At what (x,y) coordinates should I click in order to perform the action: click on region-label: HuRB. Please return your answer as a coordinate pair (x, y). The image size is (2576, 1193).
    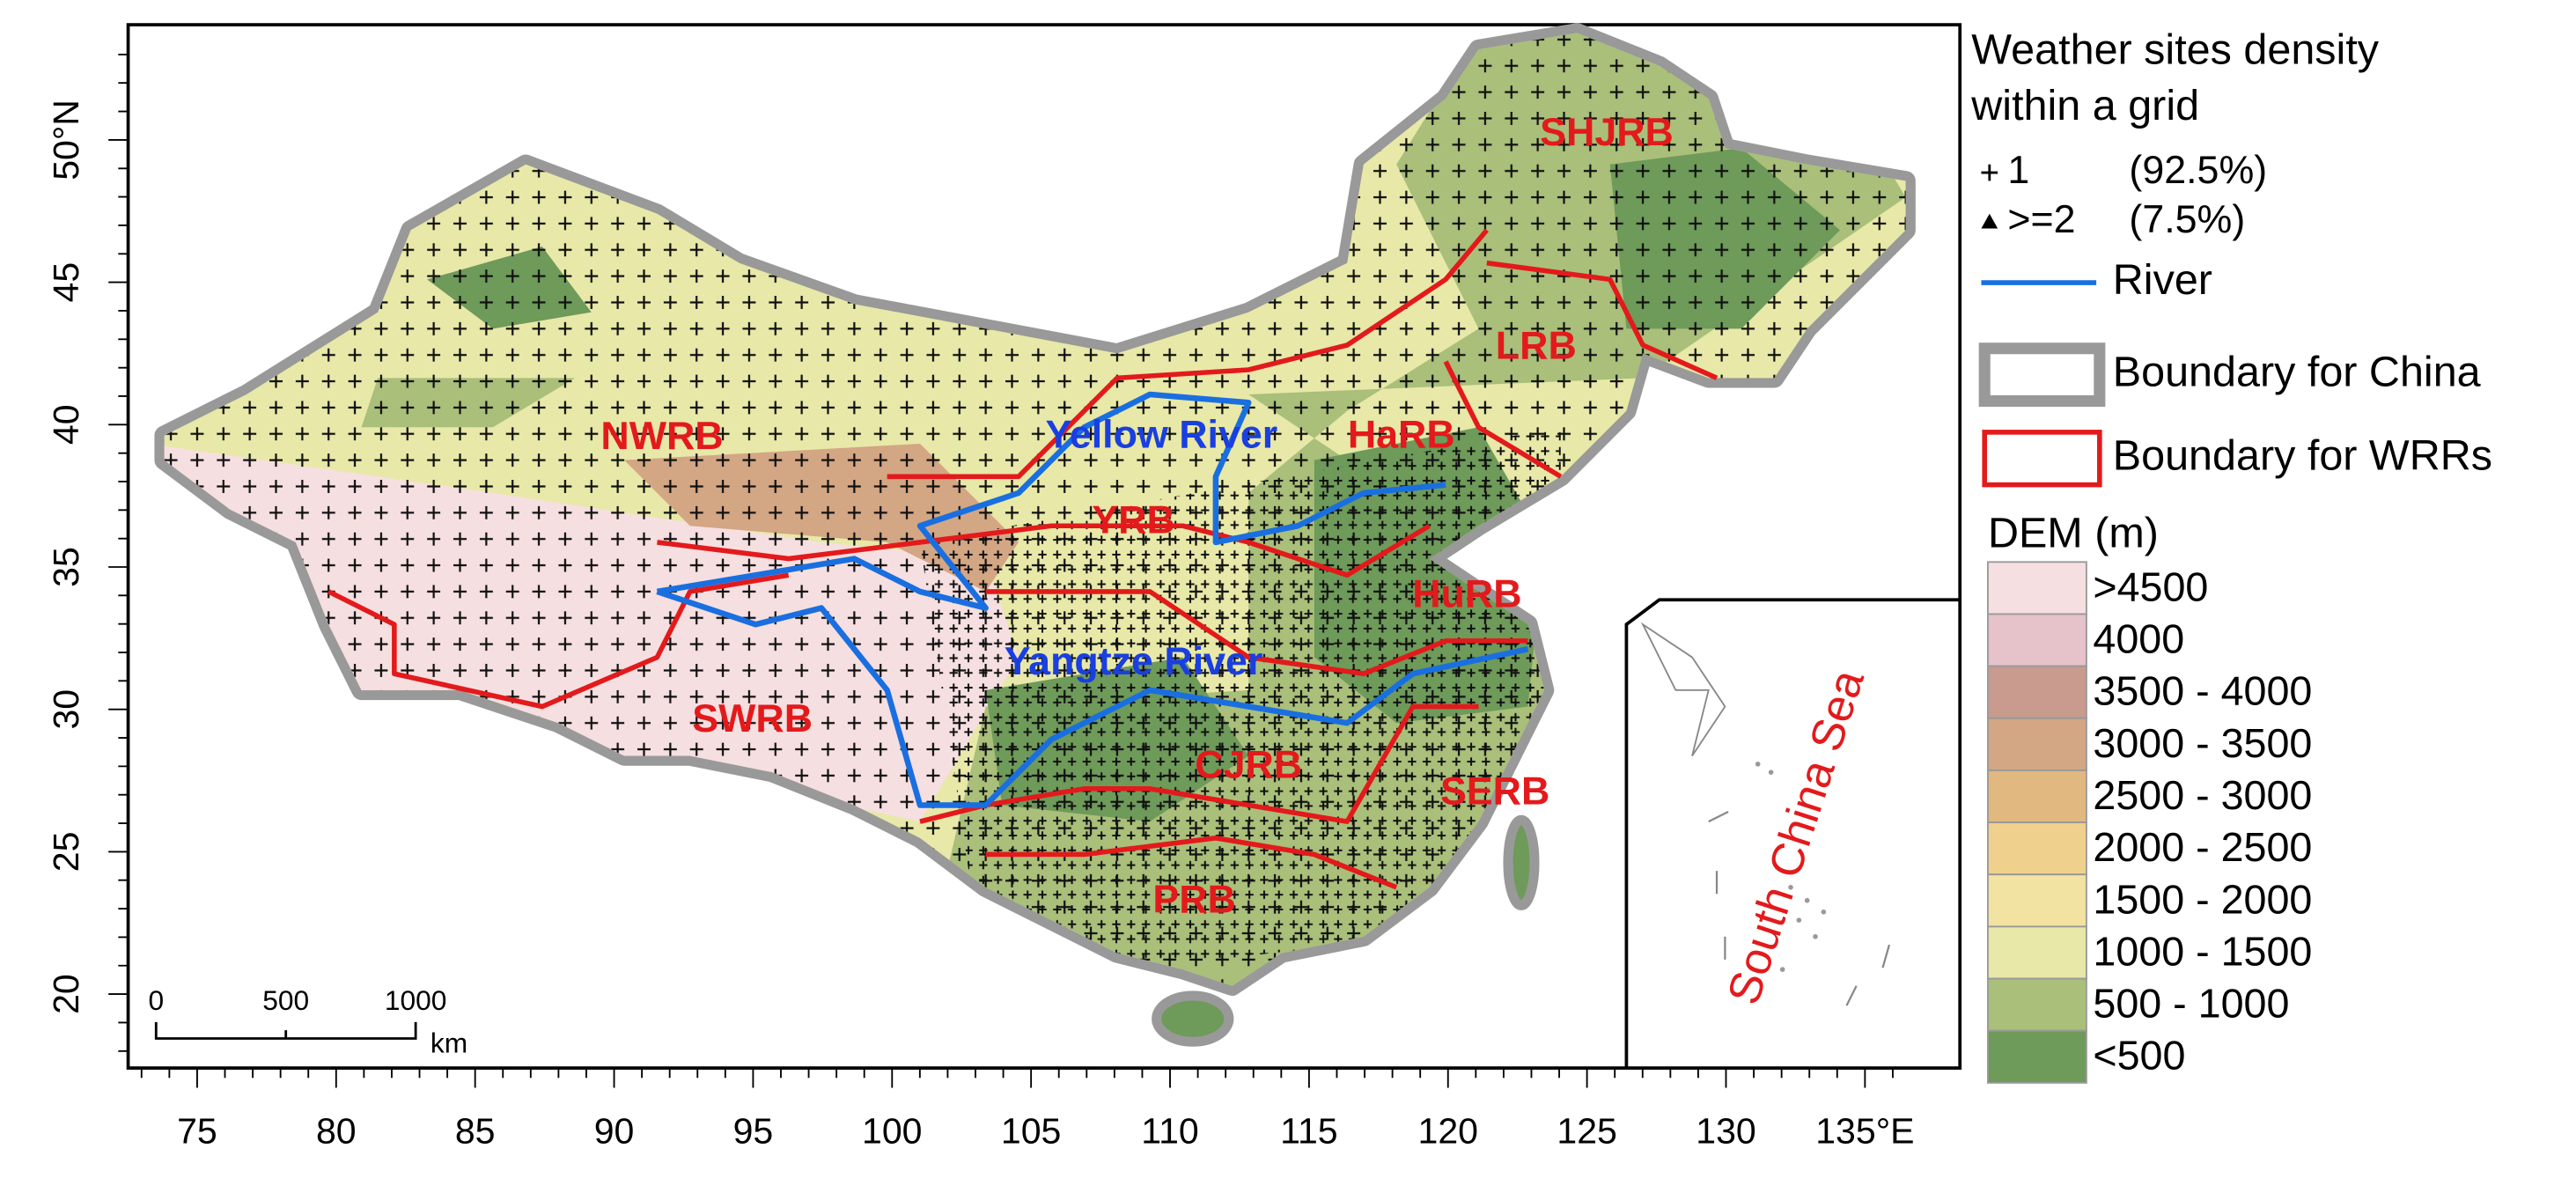
    Looking at the image, I should click on (1467, 593).